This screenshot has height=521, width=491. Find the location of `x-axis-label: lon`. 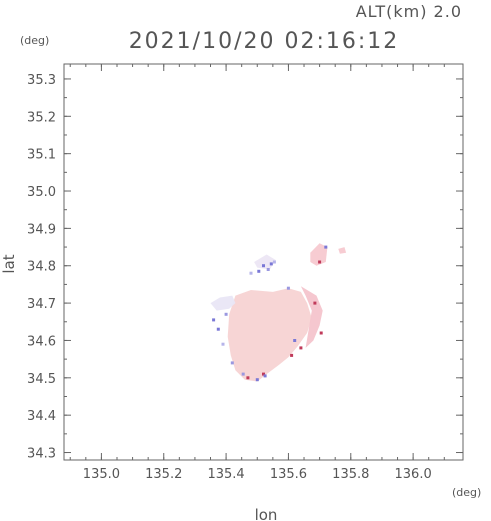

x-axis-label: lon is located at coordinates (266, 513).